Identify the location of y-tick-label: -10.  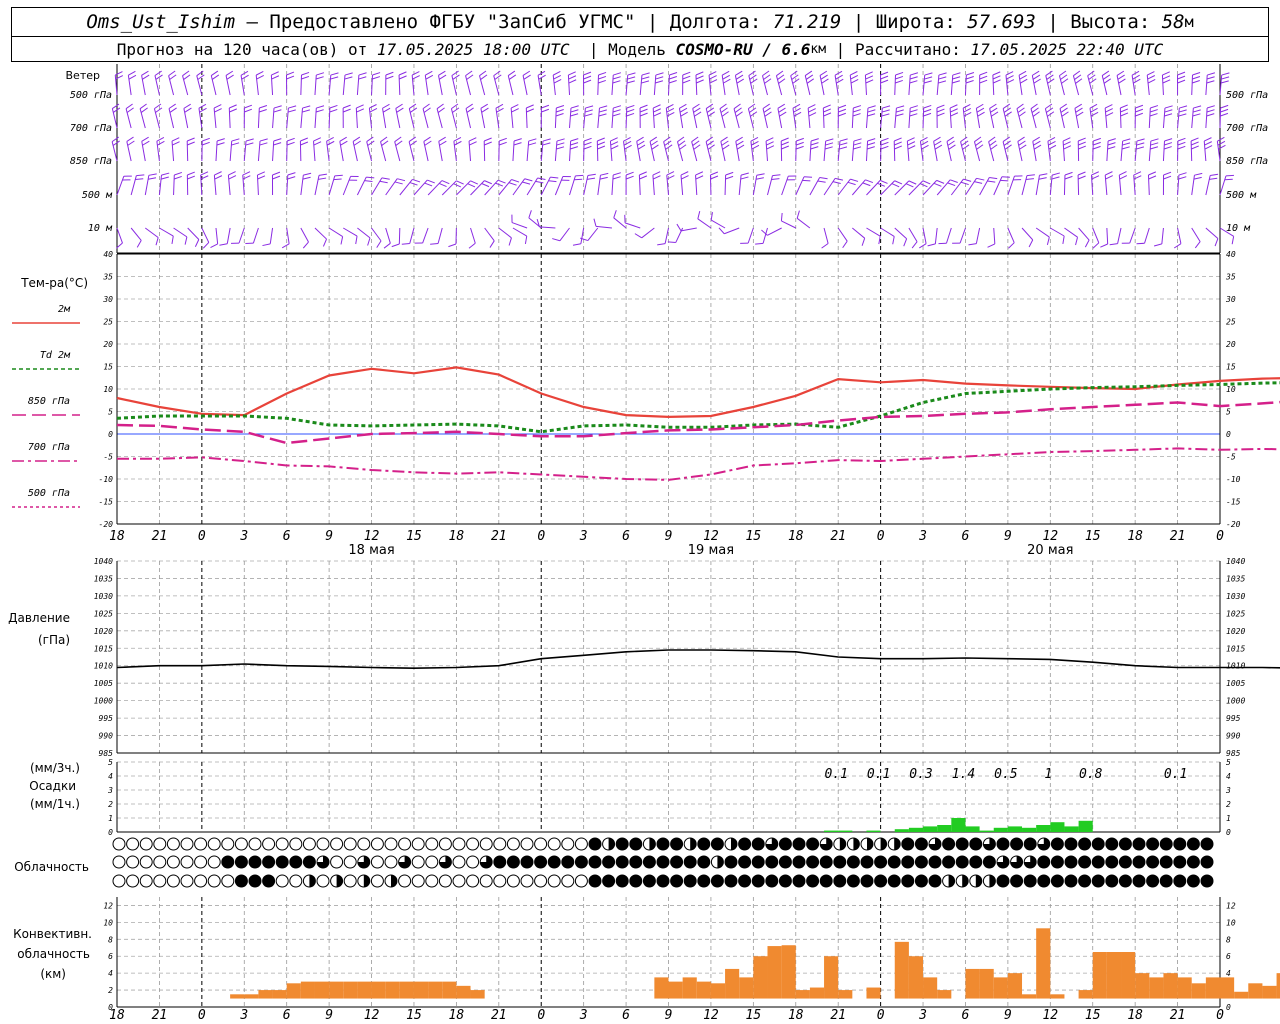
(106, 479).